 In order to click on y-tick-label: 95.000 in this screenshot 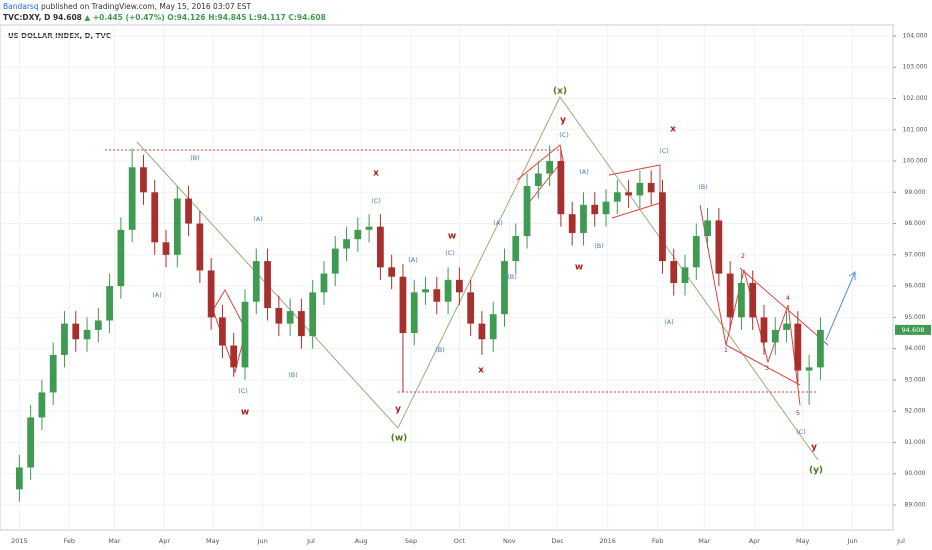, I will do `click(915, 317)`.